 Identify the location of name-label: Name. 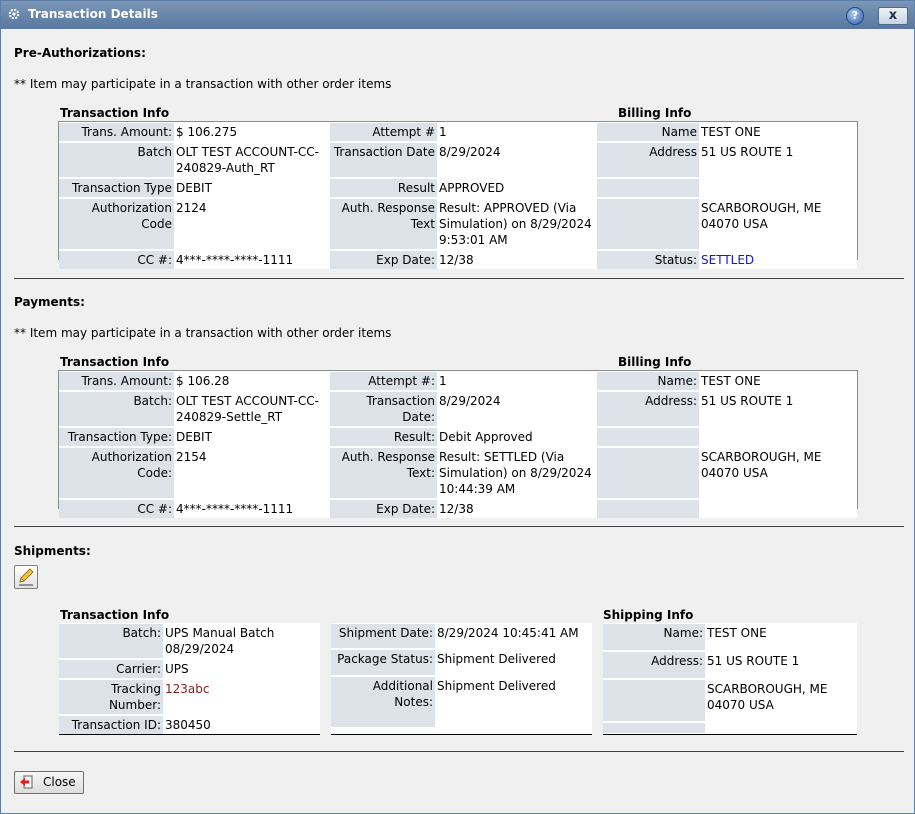
(648, 132).